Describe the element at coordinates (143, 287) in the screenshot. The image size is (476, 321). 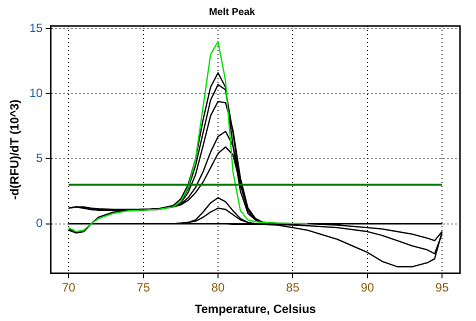
I see `x-tick-label: 75` at that location.